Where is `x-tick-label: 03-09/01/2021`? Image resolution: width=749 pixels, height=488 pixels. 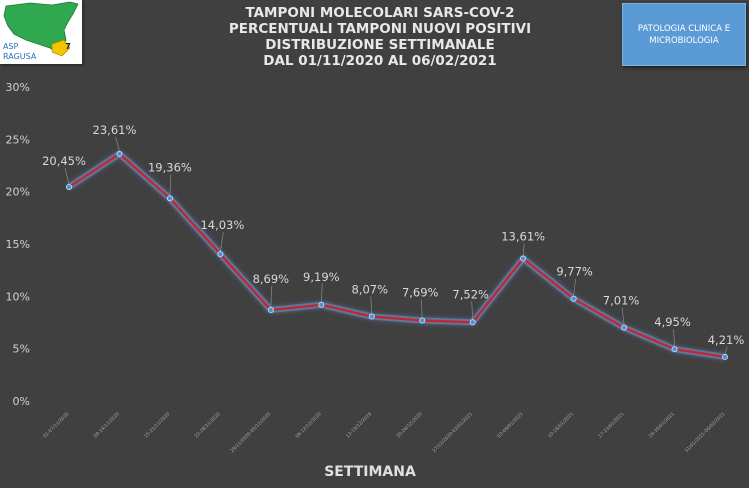
x-tick-label: 03-09/01/2021 is located at coordinates (510, 425).